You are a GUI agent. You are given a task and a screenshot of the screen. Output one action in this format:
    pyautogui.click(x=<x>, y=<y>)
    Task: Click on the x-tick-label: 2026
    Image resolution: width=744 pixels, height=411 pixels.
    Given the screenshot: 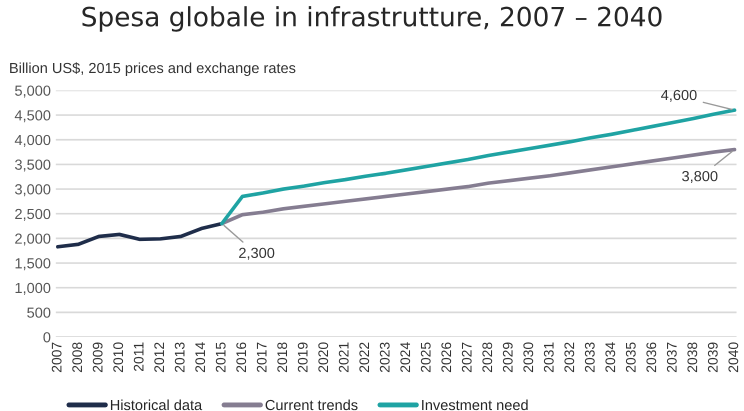 What is the action you would take?
    pyautogui.click(x=446, y=357)
    